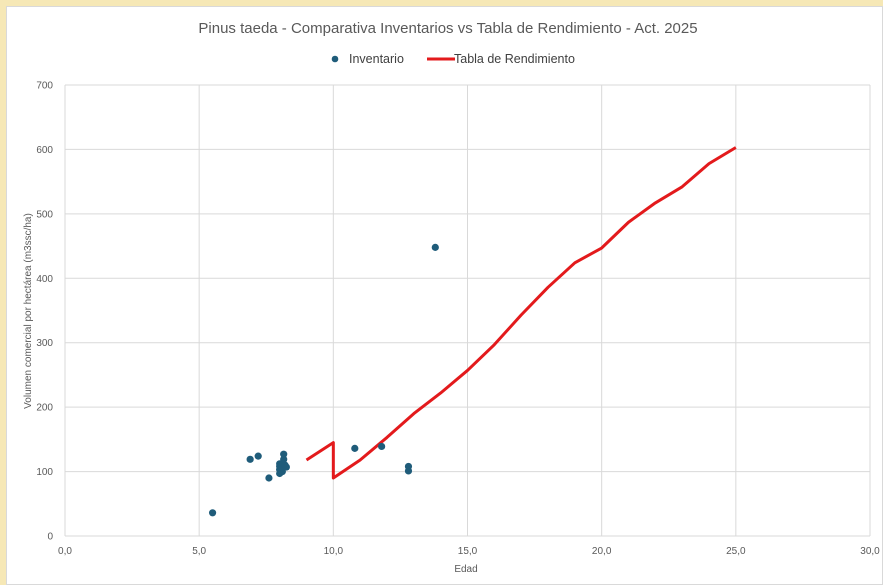  What do you see at coordinates (44, 86) in the screenshot?
I see `y-tick-label: 700` at bounding box center [44, 86].